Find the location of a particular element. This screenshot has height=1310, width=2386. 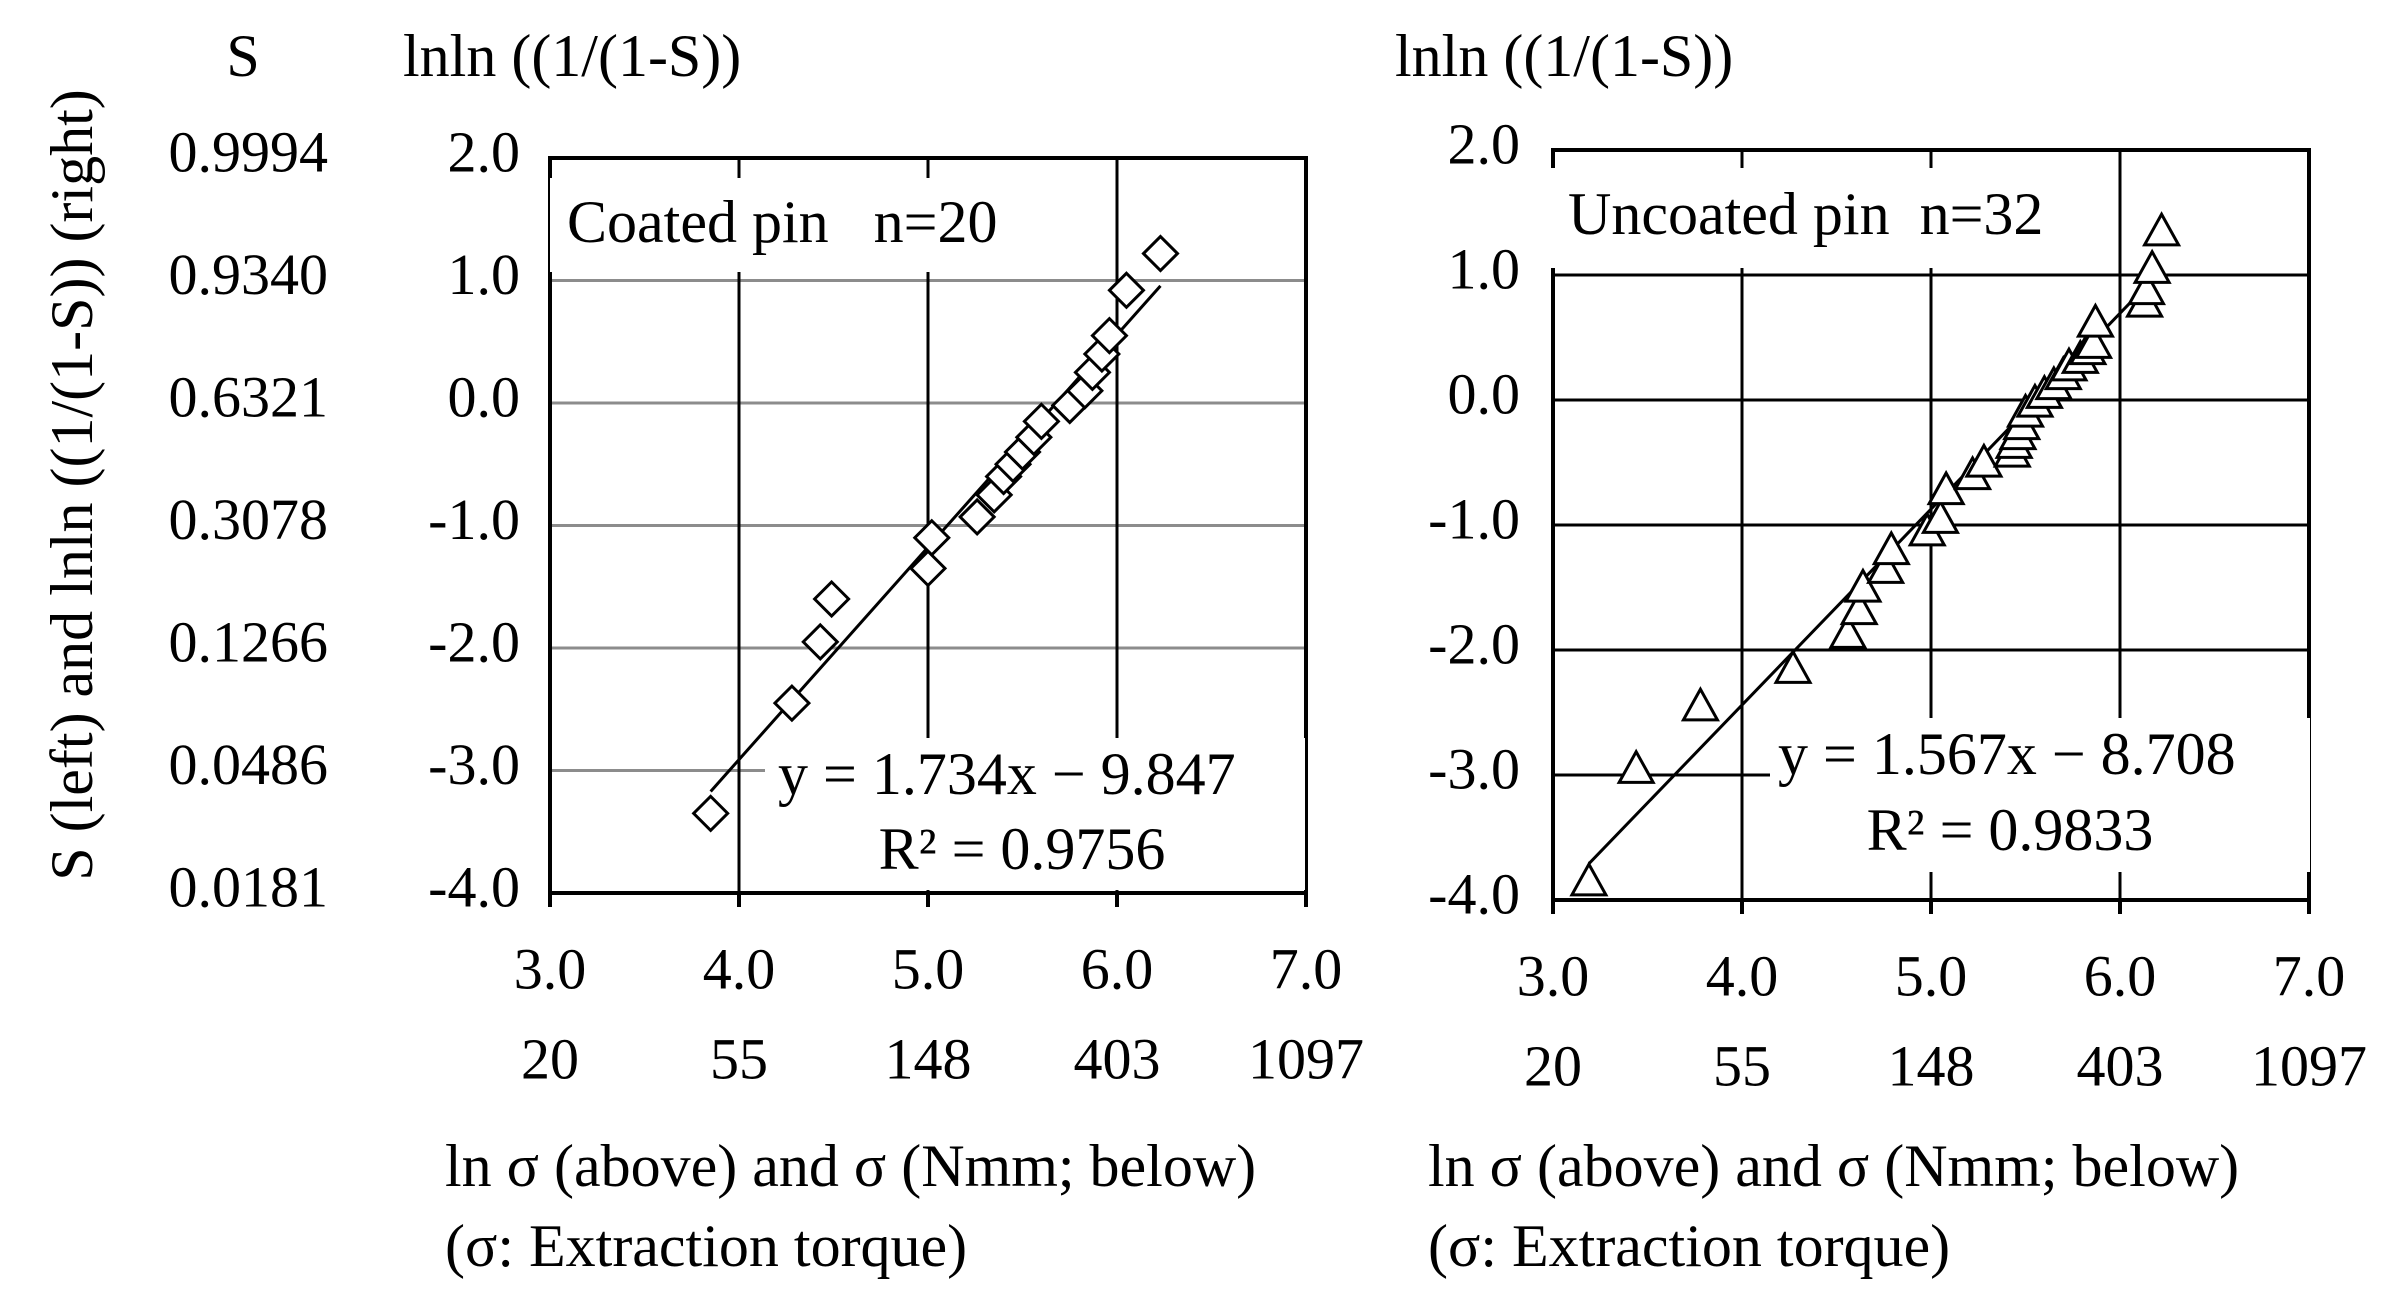

left-panel-y-tick-label: -3.0 is located at coordinates (474, 764).